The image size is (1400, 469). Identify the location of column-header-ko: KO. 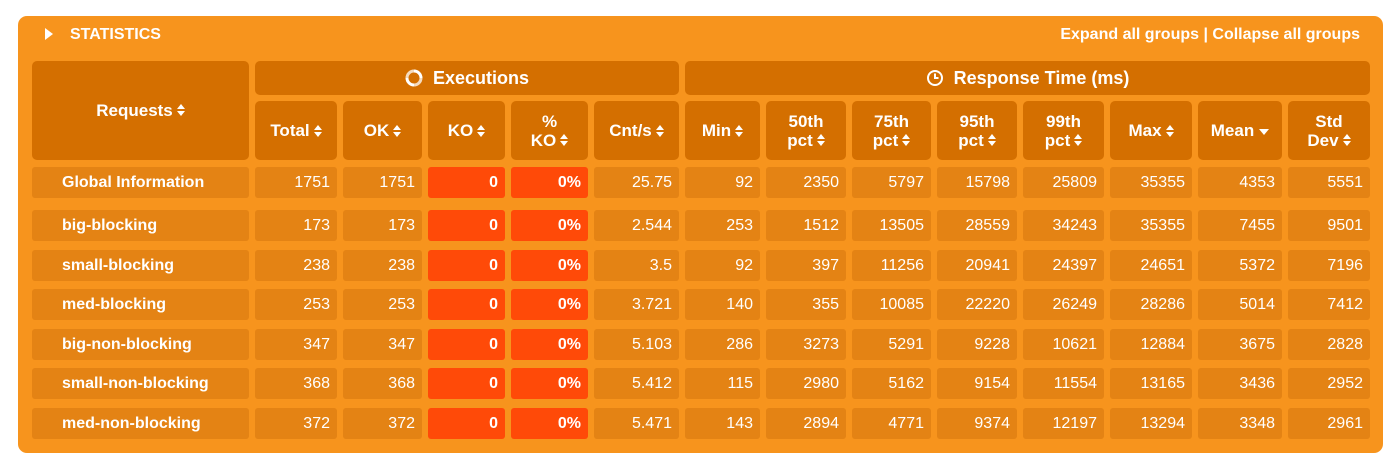
(466, 130).